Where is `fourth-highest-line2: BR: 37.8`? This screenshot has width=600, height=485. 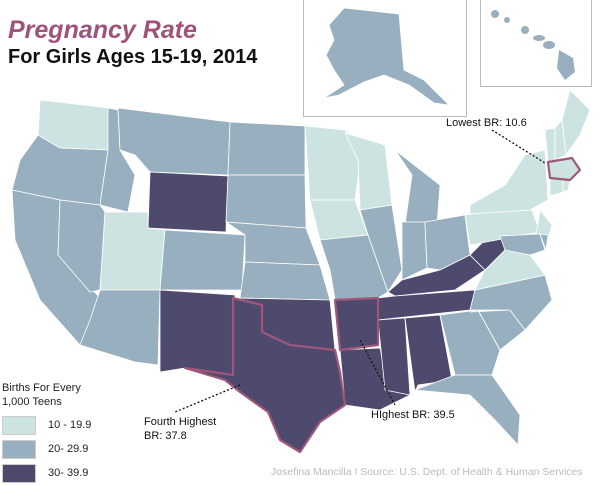 fourth-highest-line2: BR: 37.8 is located at coordinates (165, 436).